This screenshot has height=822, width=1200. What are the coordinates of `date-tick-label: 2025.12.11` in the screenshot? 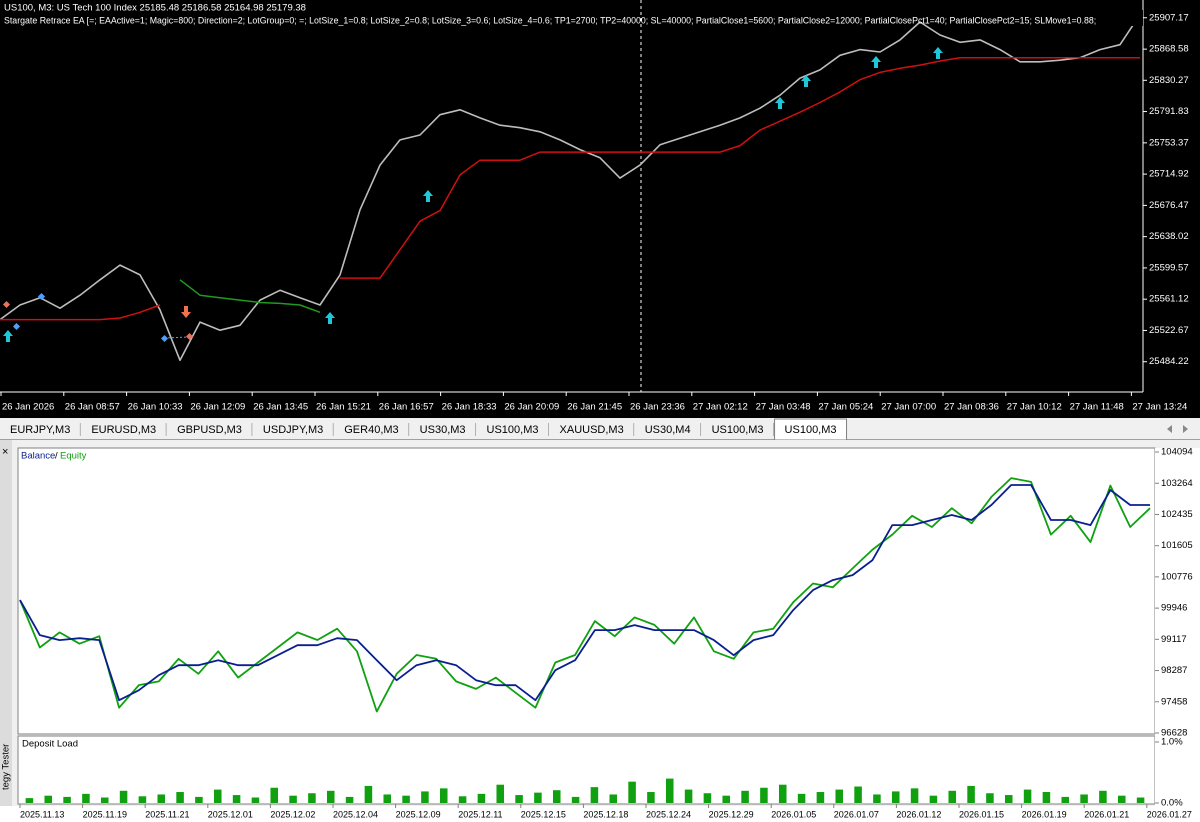 It's located at (480, 814).